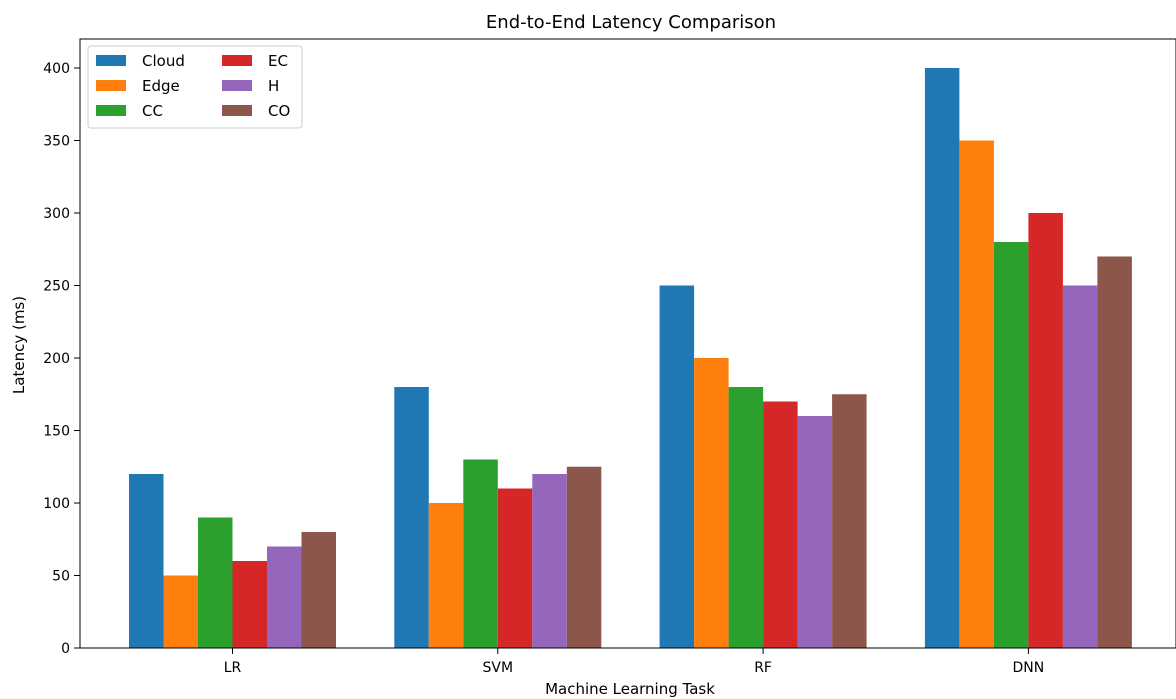 Image resolution: width=1176 pixels, height=699 pixels. What do you see at coordinates (215, 582) in the screenshot?
I see `bar-cc-lr` at bounding box center [215, 582].